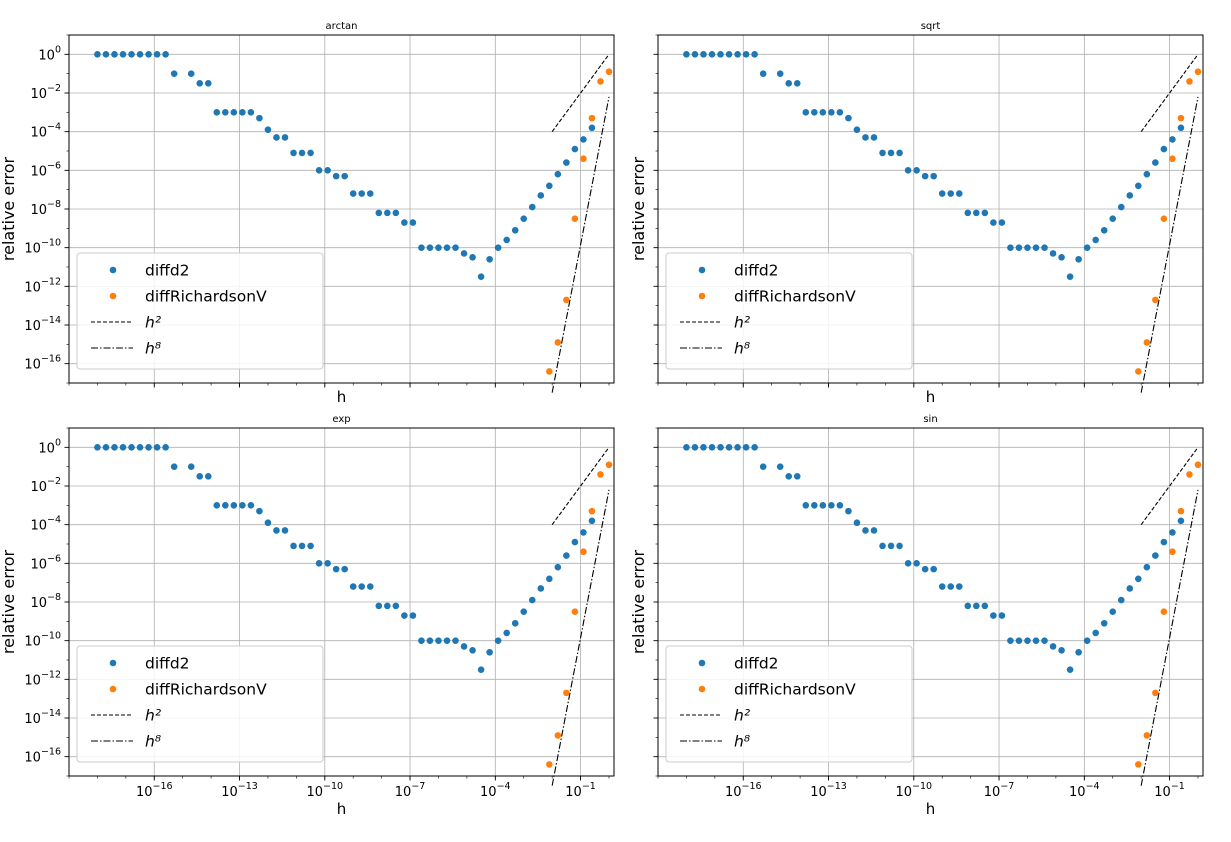  Describe the element at coordinates (153, 716) in the screenshot. I see `legend-label: h²` at that location.